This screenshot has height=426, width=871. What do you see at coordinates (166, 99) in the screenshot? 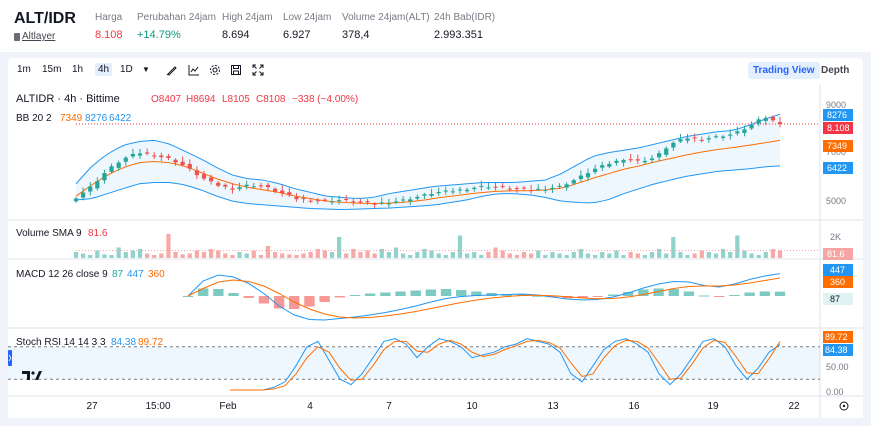
I see `ohlc-open: O8407` at bounding box center [166, 99].